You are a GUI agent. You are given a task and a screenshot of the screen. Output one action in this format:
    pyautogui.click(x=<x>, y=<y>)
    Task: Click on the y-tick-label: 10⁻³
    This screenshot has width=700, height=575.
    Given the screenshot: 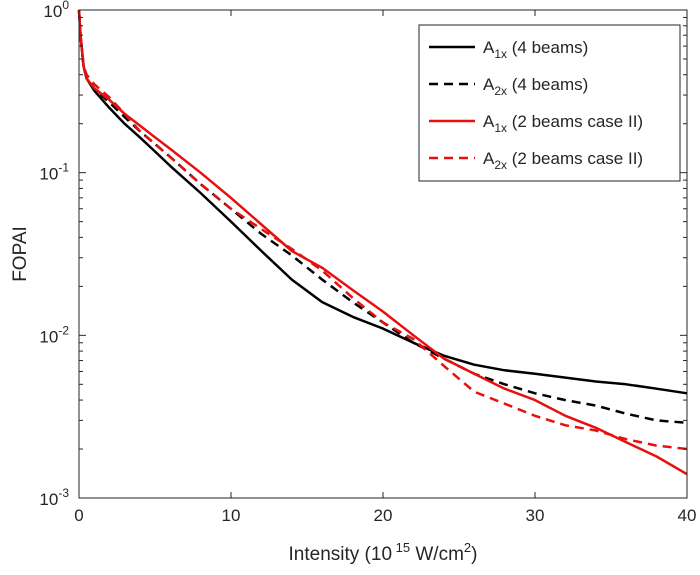 What is the action you would take?
    pyautogui.click(x=54, y=497)
    